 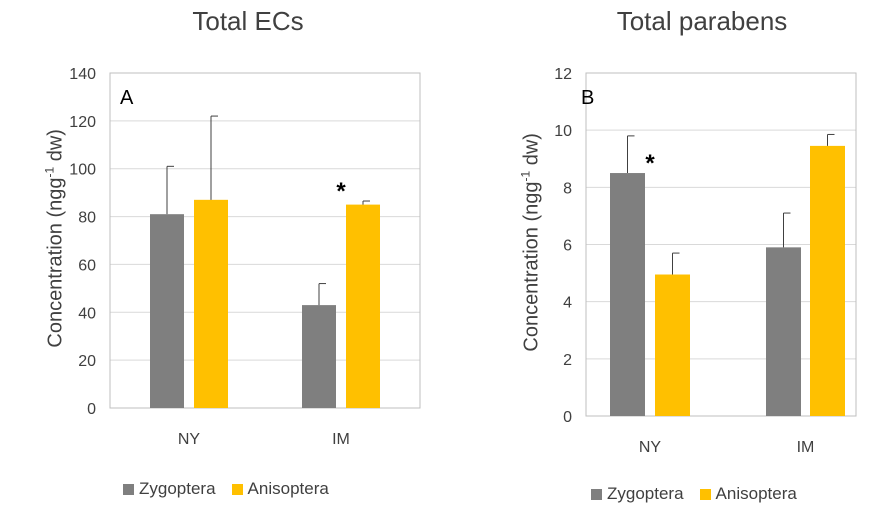 I want to click on y-tick-label: 80, so click(x=87, y=218).